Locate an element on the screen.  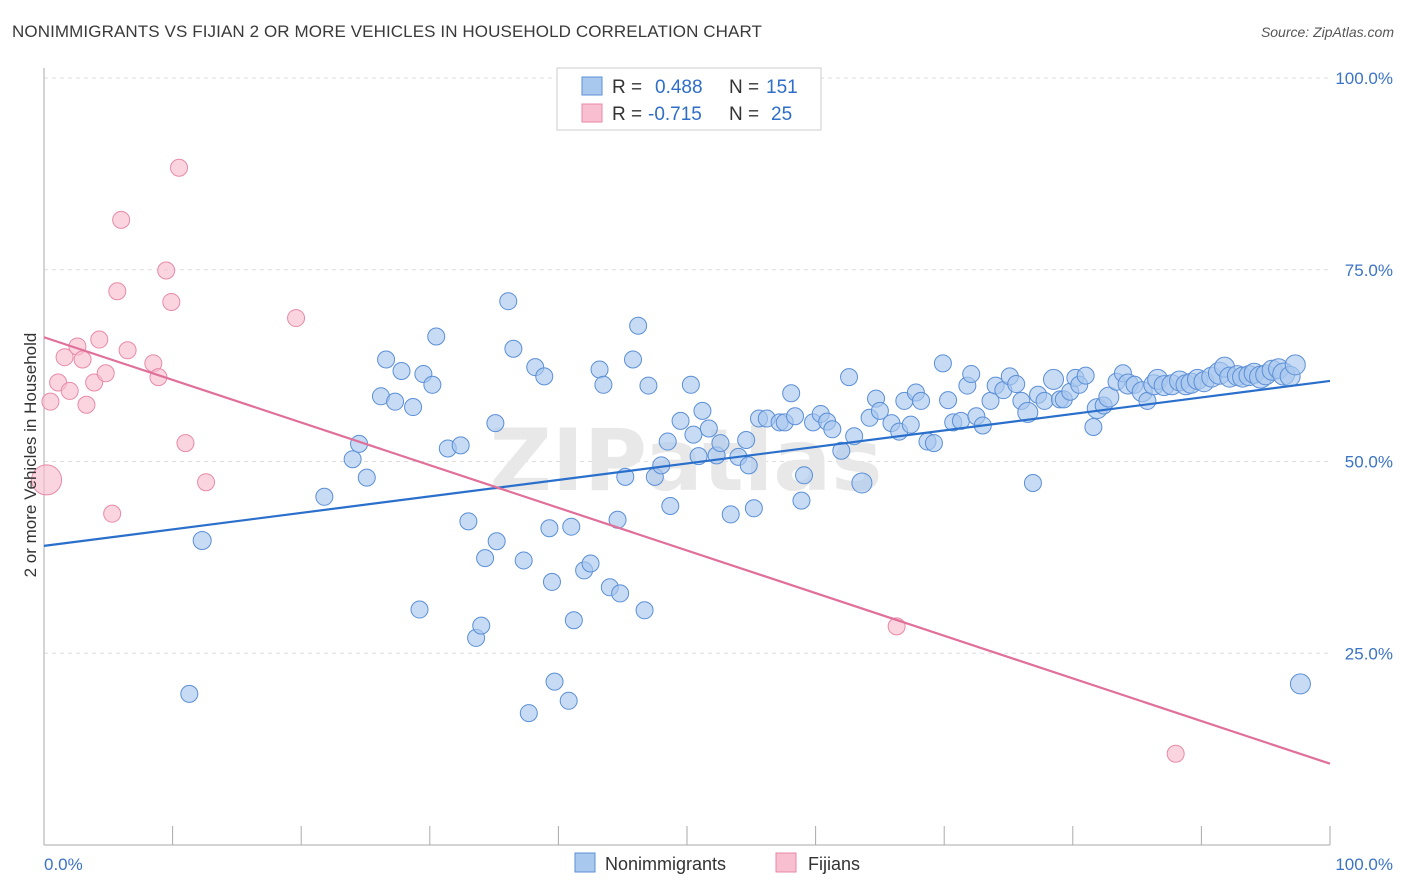
y-tick-label-25: 25.0% is located at coordinates (1369, 653).